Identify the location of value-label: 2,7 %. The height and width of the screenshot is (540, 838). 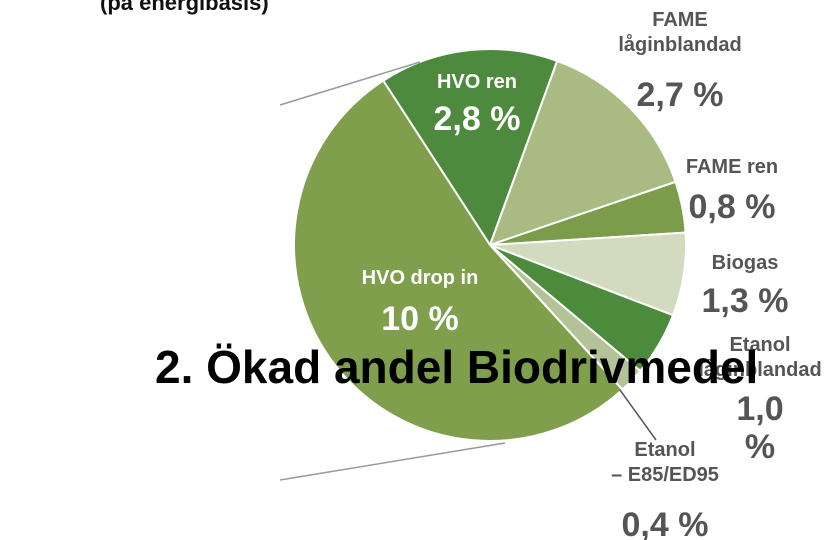
(680, 95).